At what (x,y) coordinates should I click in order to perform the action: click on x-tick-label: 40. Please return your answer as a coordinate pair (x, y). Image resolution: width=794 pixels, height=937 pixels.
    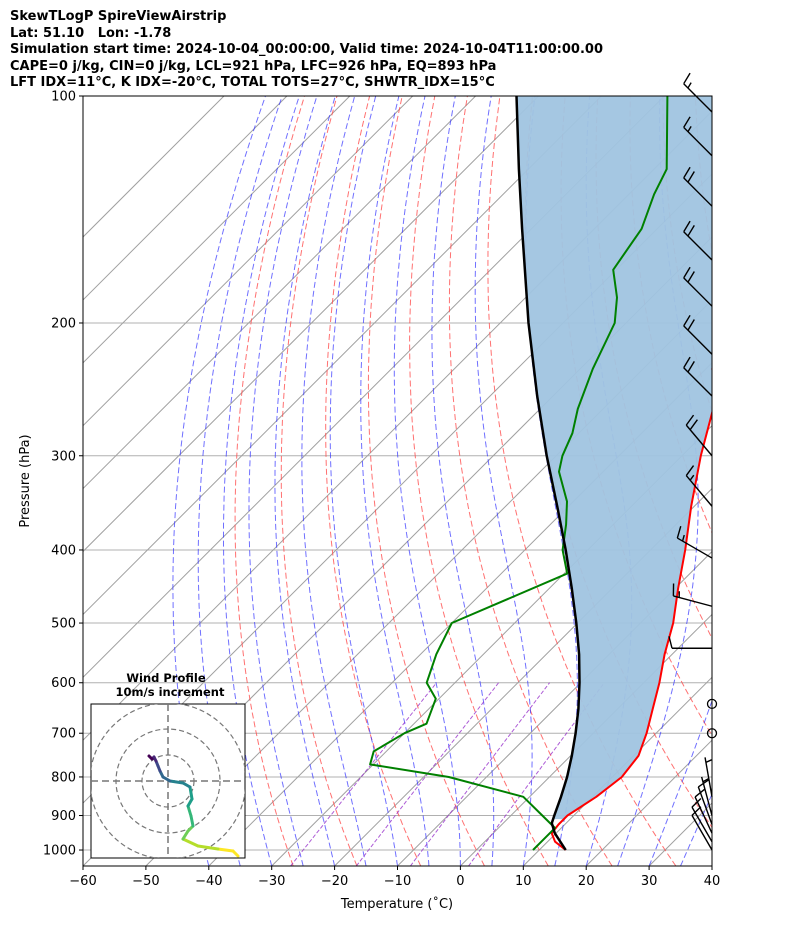
    Looking at the image, I should click on (712, 881).